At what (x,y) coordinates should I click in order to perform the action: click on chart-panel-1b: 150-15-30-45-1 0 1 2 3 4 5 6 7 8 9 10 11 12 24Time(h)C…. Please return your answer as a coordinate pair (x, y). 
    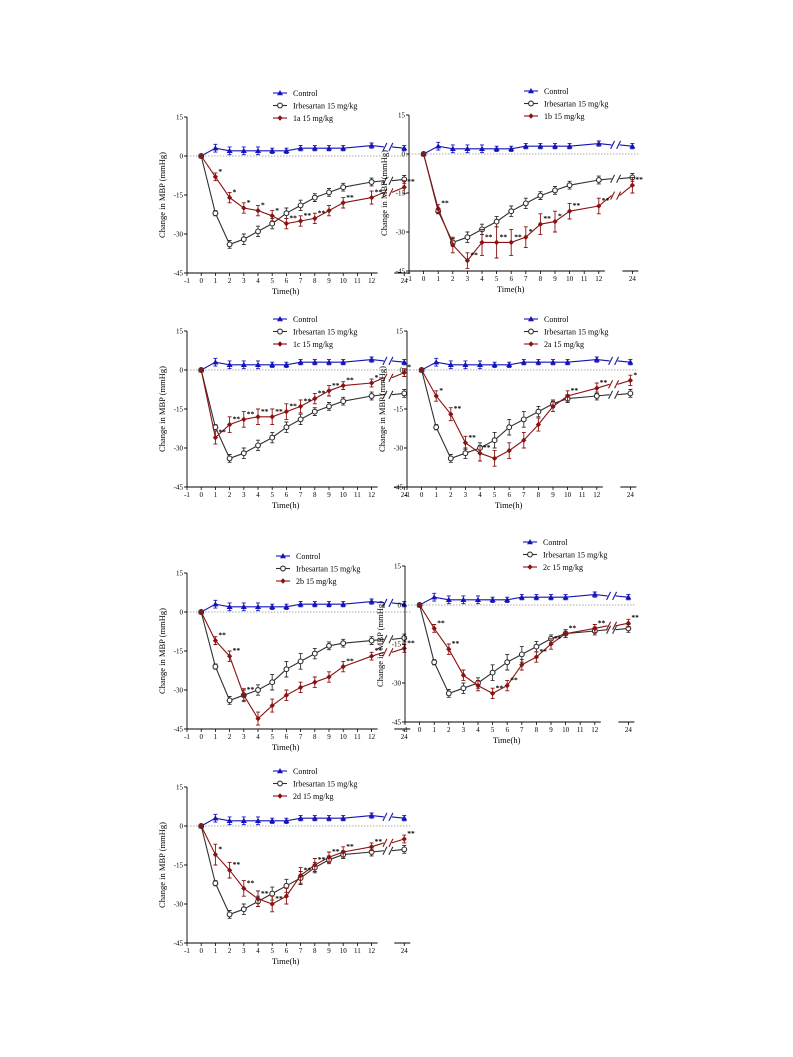
    Looking at the image, I should click on (511, 190).